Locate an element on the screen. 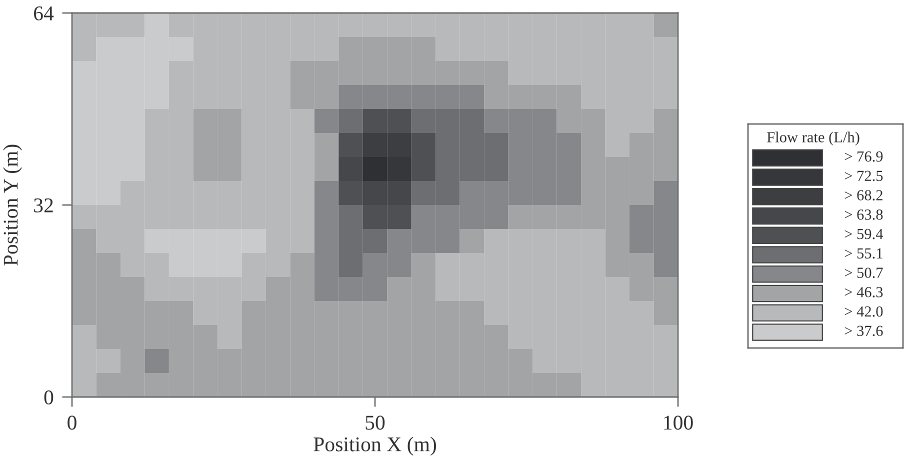 The image size is (908, 460). y-tick-label: 0 is located at coordinates (49, 397).